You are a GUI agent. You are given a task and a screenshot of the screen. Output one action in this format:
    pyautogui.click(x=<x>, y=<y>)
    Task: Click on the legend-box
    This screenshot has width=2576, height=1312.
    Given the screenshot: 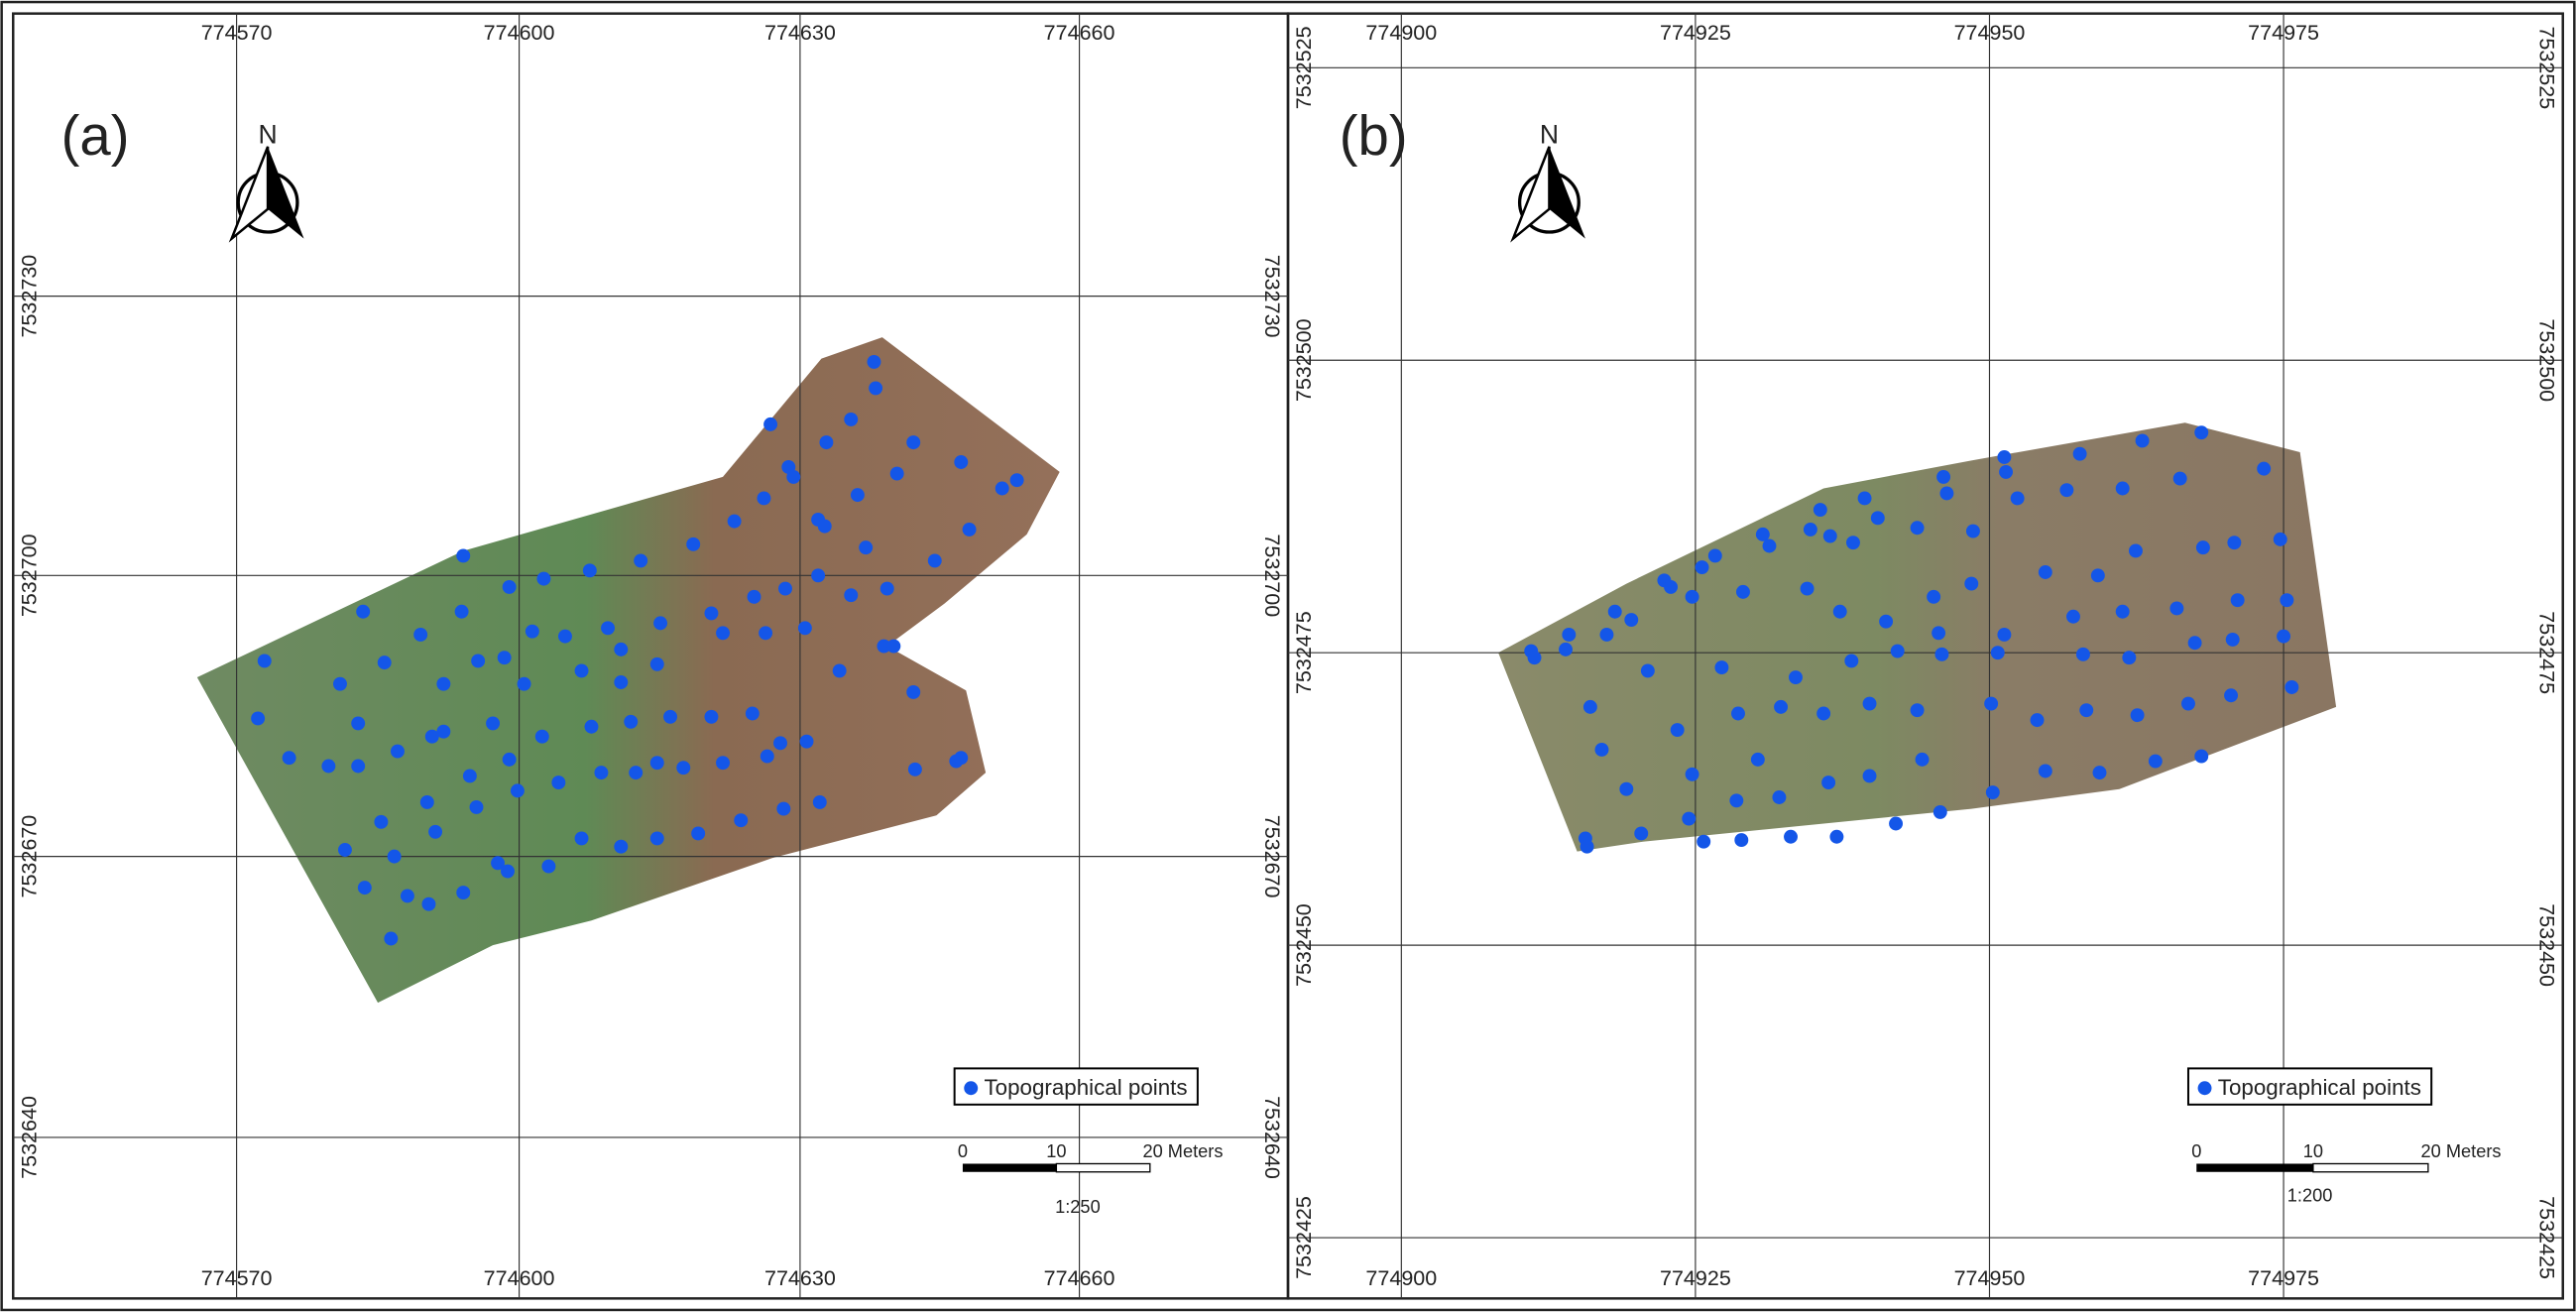 What is the action you would take?
    pyautogui.click(x=1076, y=1086)
    